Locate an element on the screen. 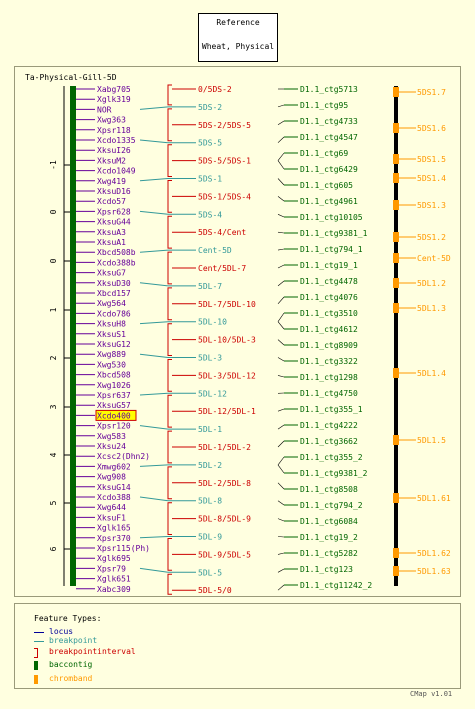 The height and width of the screenshot is (709, 475). chromband-label: 5DL1.62 is located at coordinates (434, 553).